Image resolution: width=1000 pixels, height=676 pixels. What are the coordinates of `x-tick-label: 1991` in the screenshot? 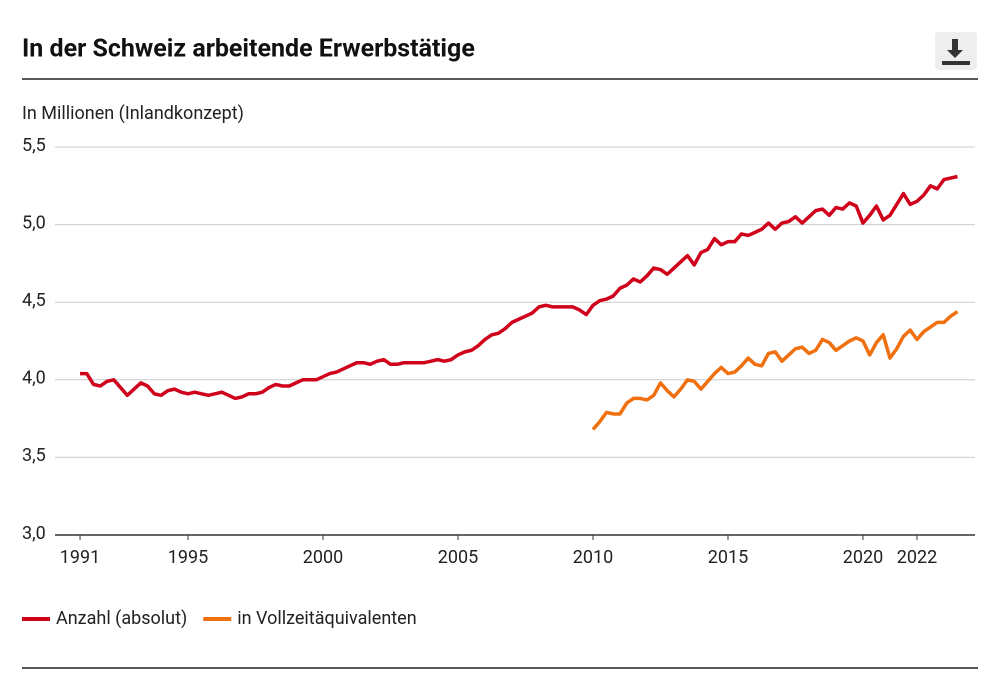 It's located at (80, 557).